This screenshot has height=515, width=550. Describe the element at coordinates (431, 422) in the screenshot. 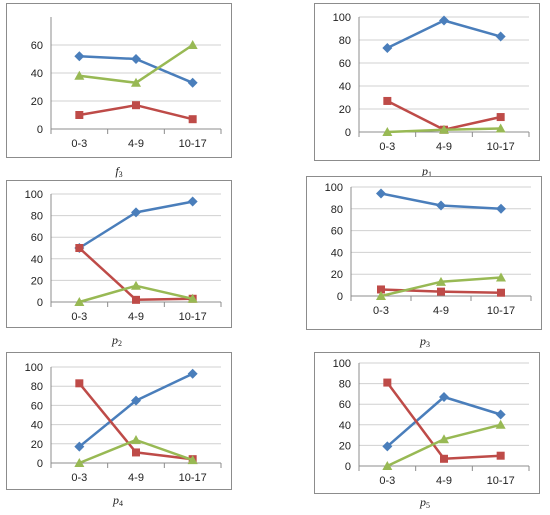

I see `chart-p5-plot: 0 20 40 60 80 100 0-3 4-9 10-17` at that location.